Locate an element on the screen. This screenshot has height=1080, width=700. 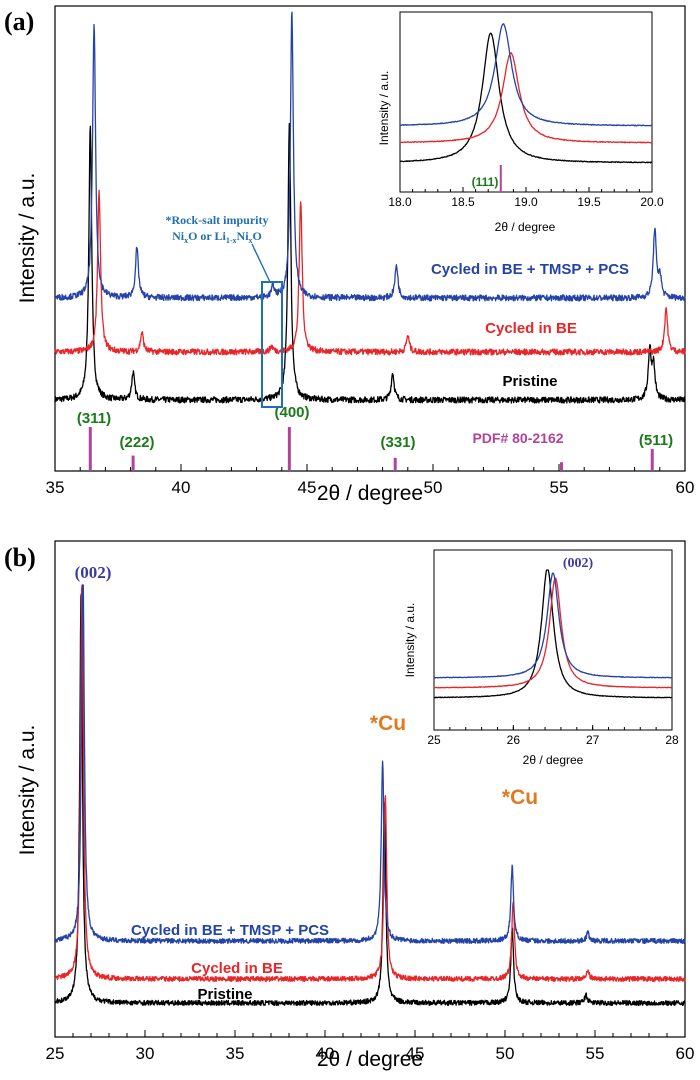
panel-a-inset-ticks: 18.0 18.5 19.0 19.5 20.0 is located at coordinates (526, 198).